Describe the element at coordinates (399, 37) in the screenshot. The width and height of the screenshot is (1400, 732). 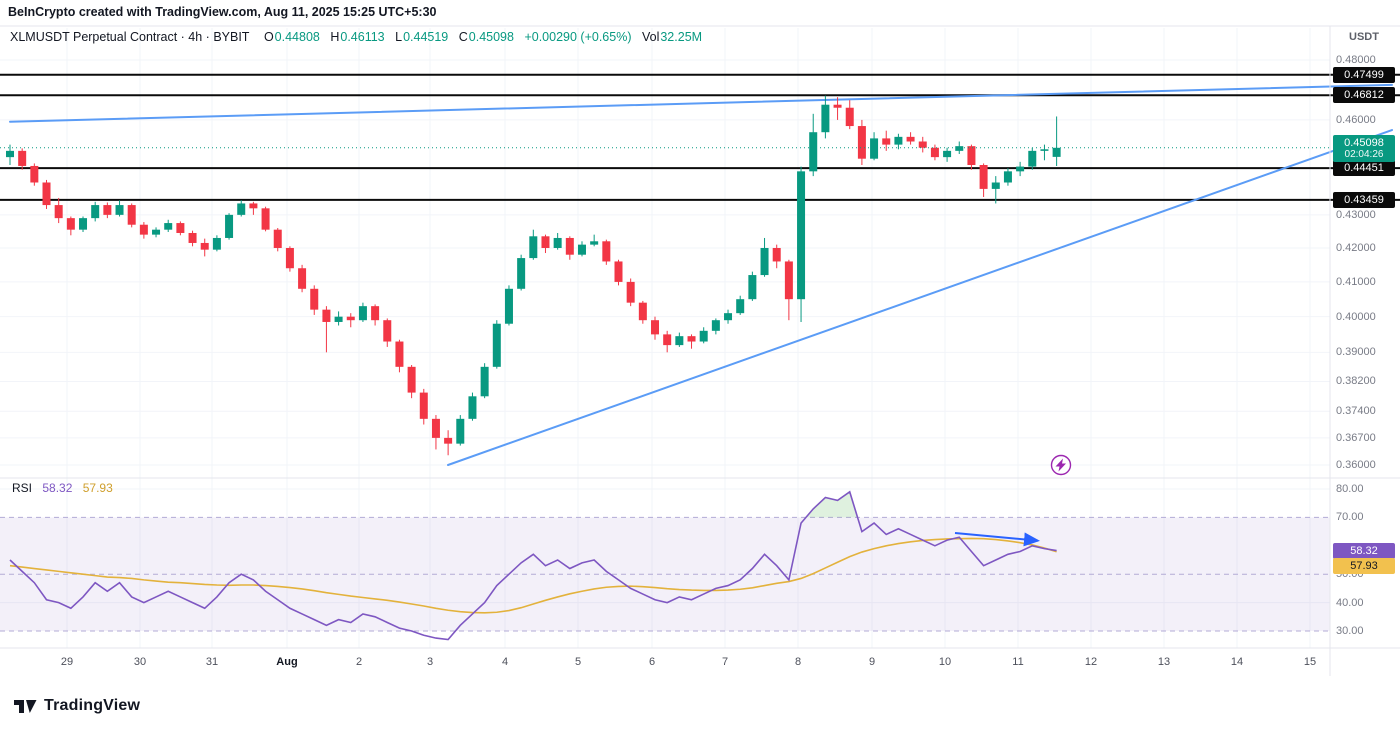
I see `ohlc-low-label: L` at that location.